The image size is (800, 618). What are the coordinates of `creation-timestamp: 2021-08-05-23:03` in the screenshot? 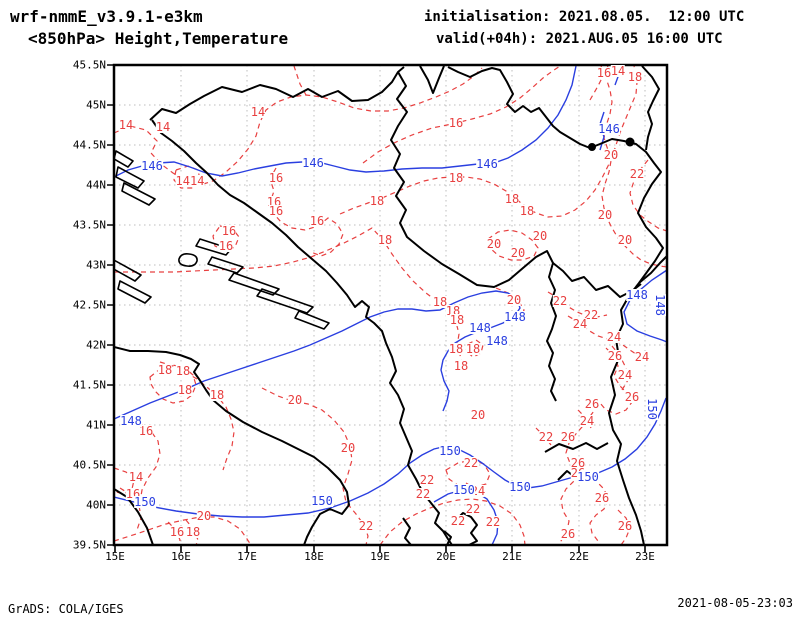 It's located at (735, 603).